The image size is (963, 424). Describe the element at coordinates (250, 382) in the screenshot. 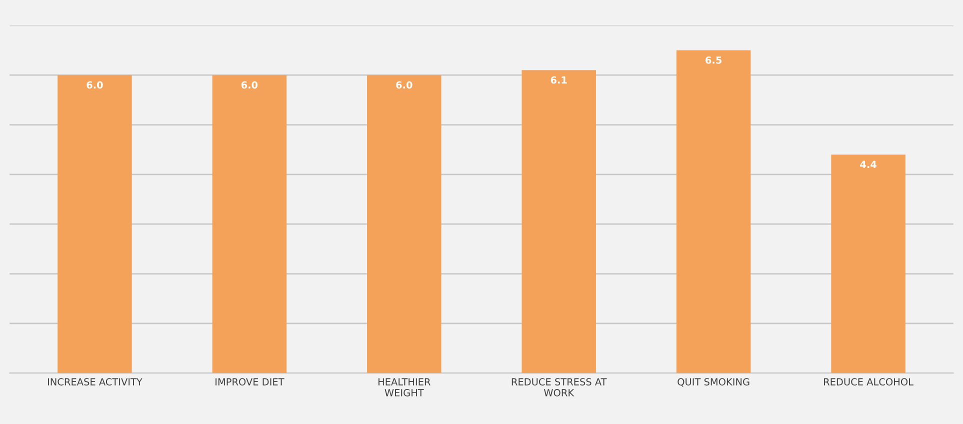

I see `x-tick-label: IMPROVE DIET` at that location.